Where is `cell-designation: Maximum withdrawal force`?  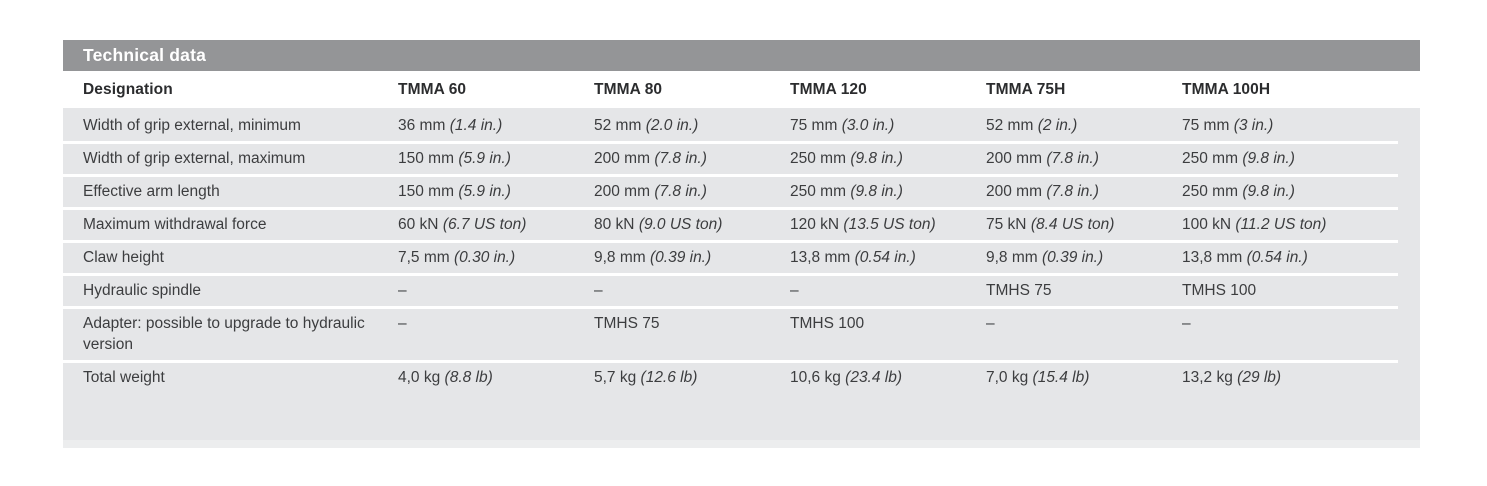 cell-designation: Maximum withdrawal force is located at coordinates (175, 224).